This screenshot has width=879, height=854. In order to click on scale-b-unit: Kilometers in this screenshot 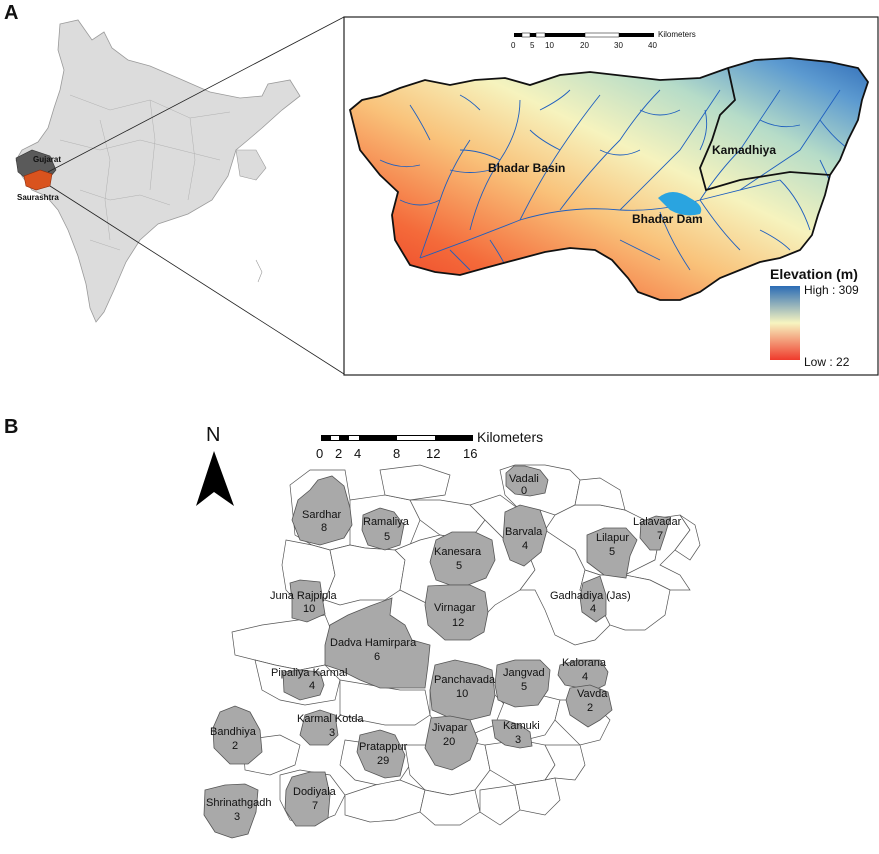, I will do `click(510, 437)`.